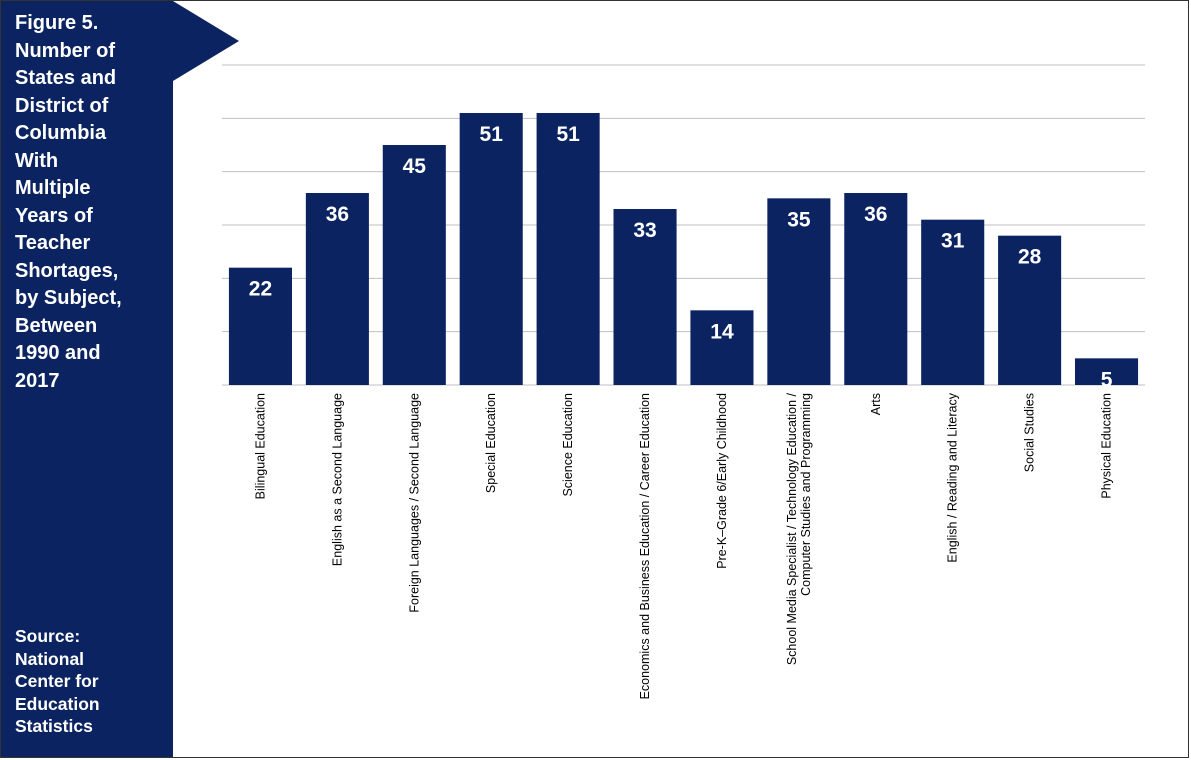 The width and height of the screenshot is (1191, 760). Describe the element at coordinates (260, 446) in the screenshot. I see `category-label: Bilingual Education` at that location.